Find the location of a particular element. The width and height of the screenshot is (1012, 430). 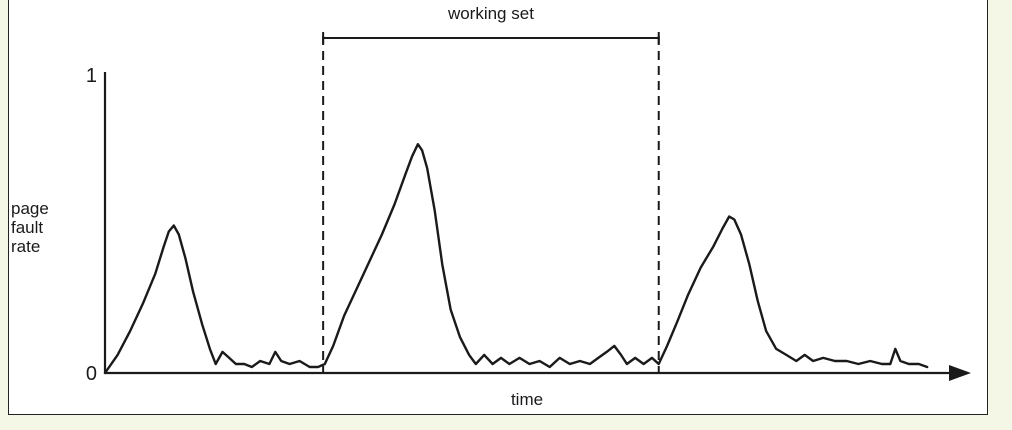

y-axis-label-line-2: fault is located at coordinates (27, 227).